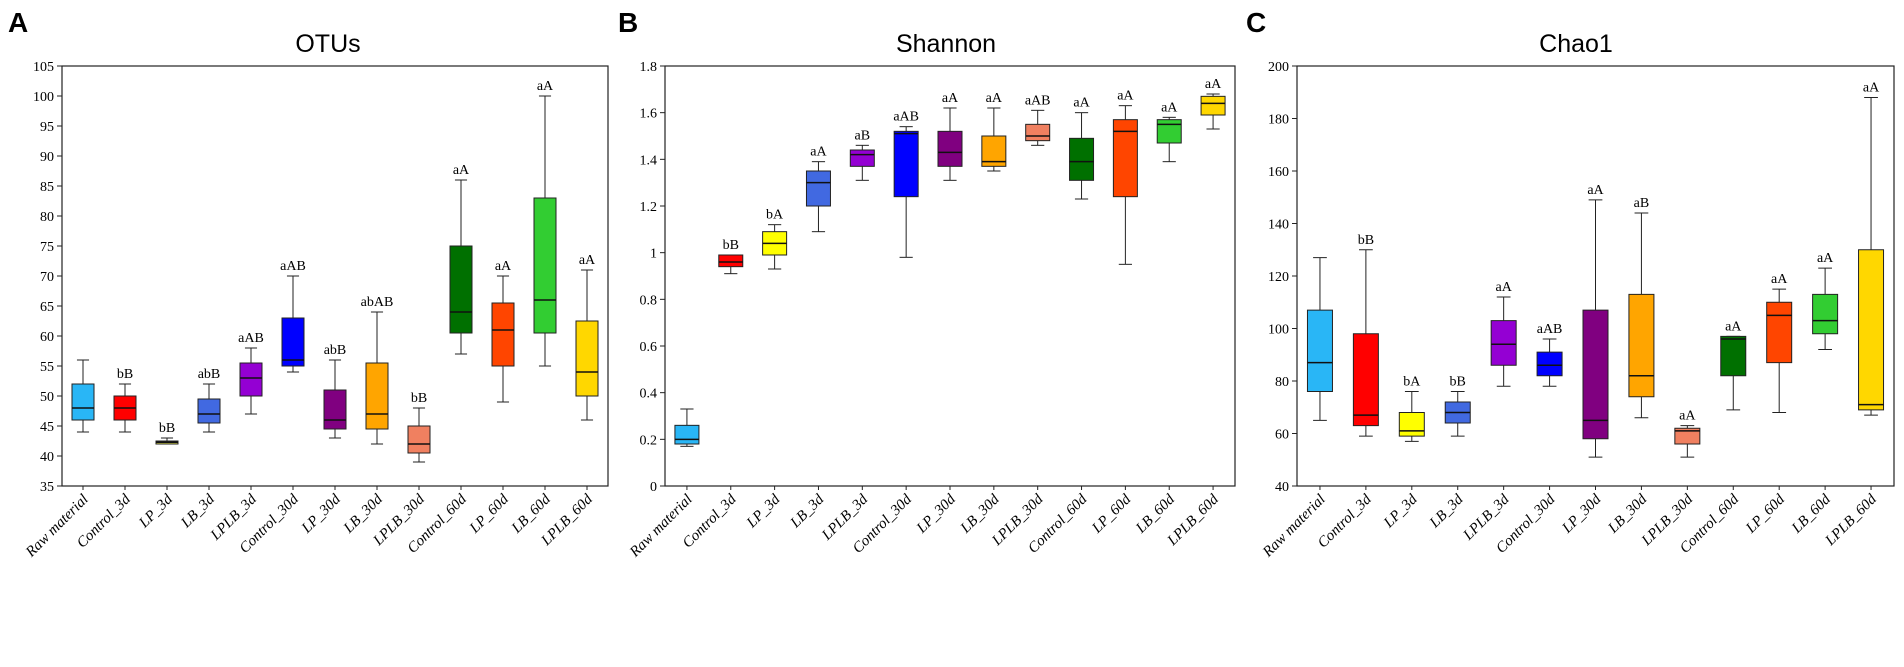 This screenshot has height=667, width=1904. Describe the element at coordinates (1550, 329) in the screenshot. I see `chao1-sig-label-control-30d: aAB` at that location.